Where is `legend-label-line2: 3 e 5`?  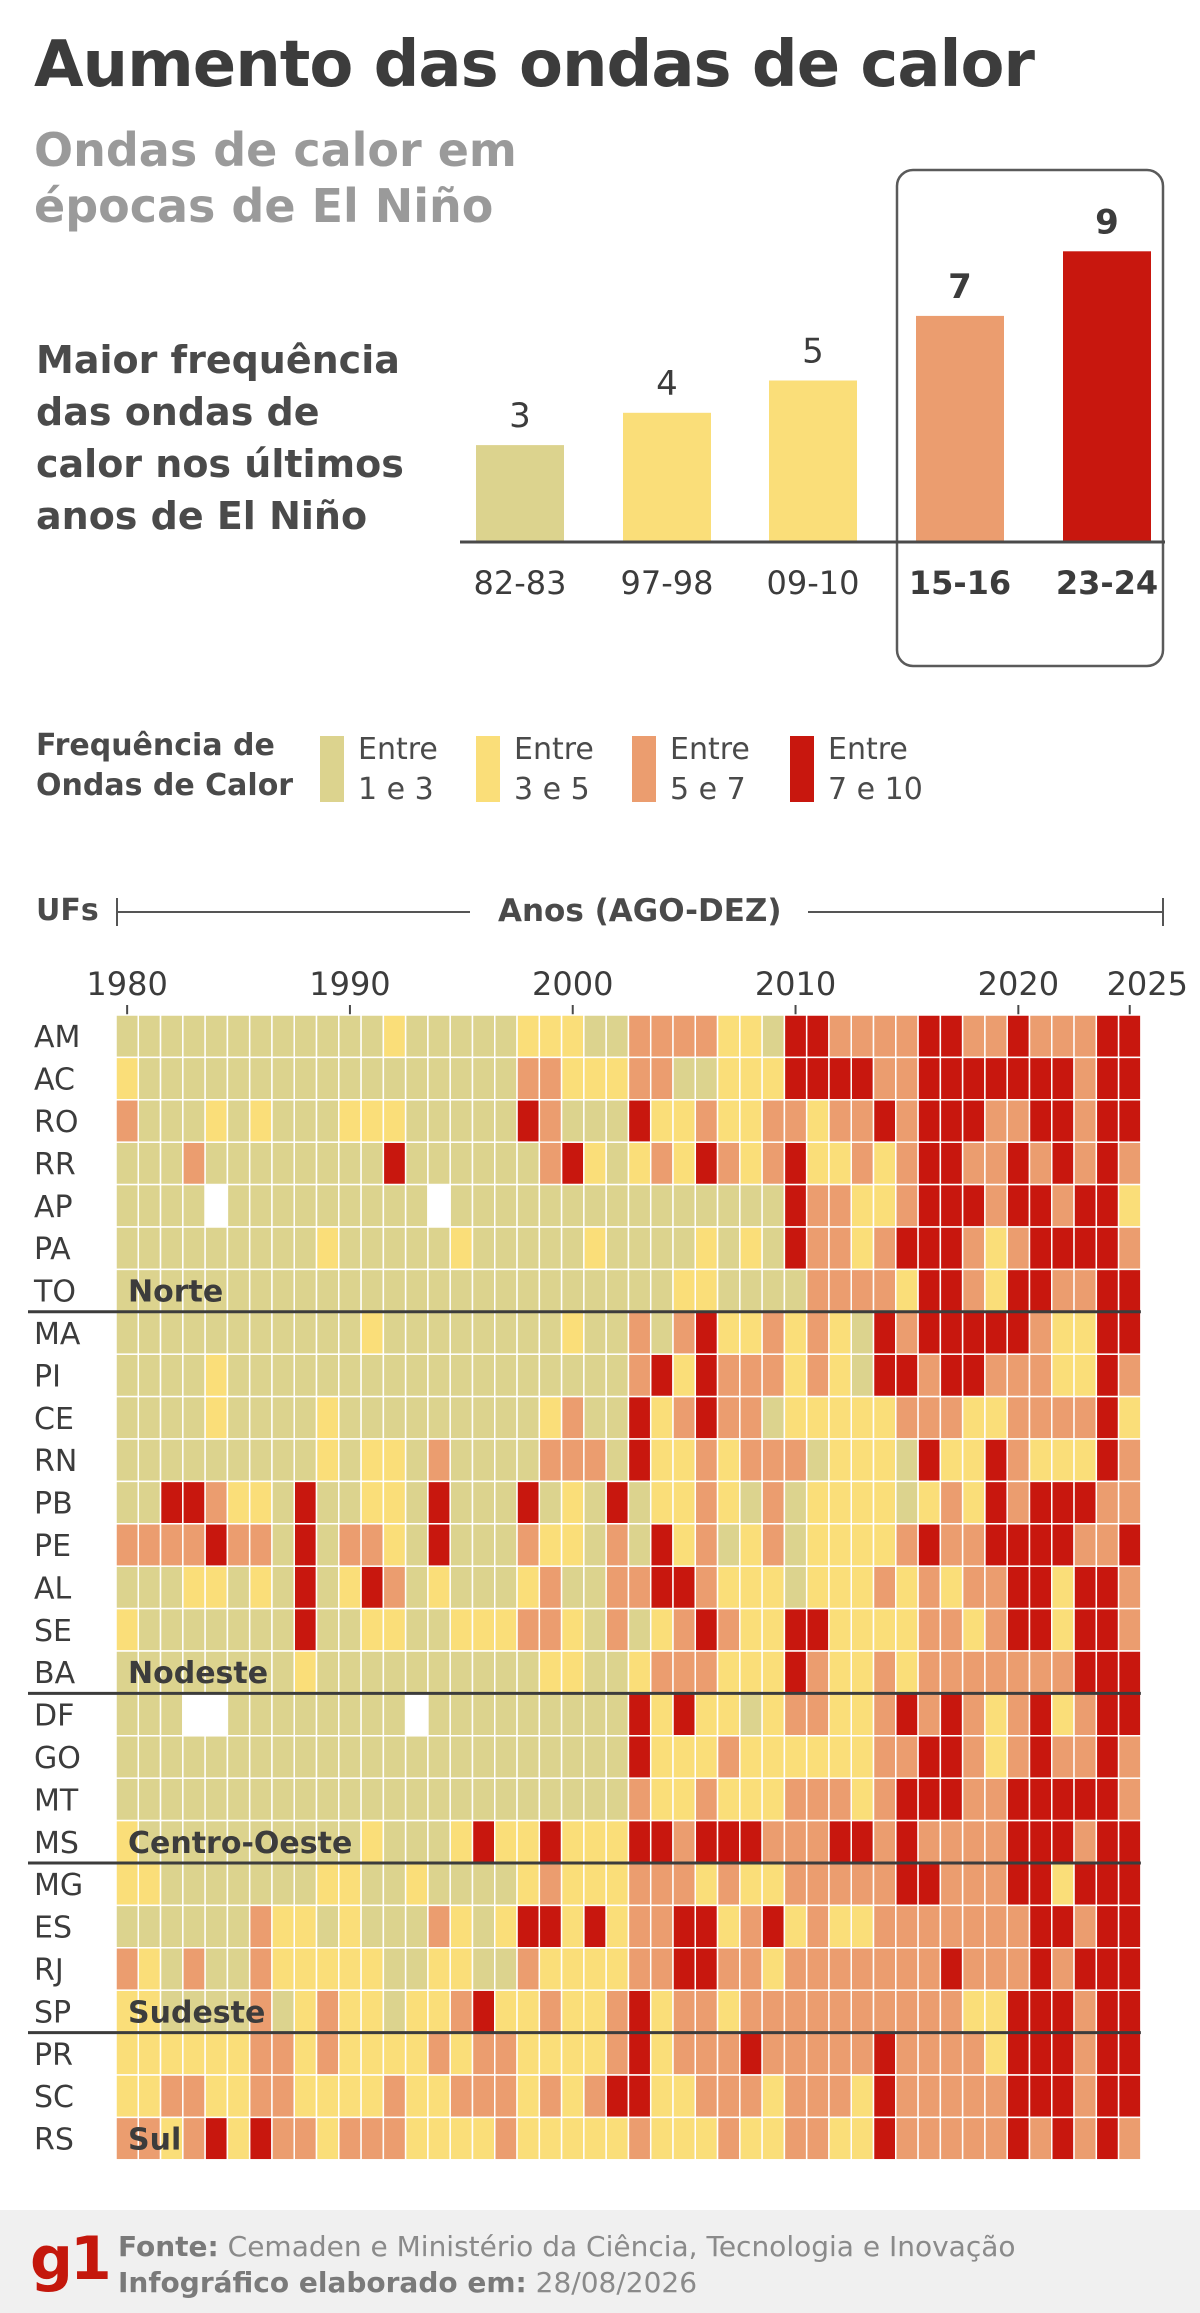
legend-label-line2: 3 e 5 is located at coordinates (552, 789).